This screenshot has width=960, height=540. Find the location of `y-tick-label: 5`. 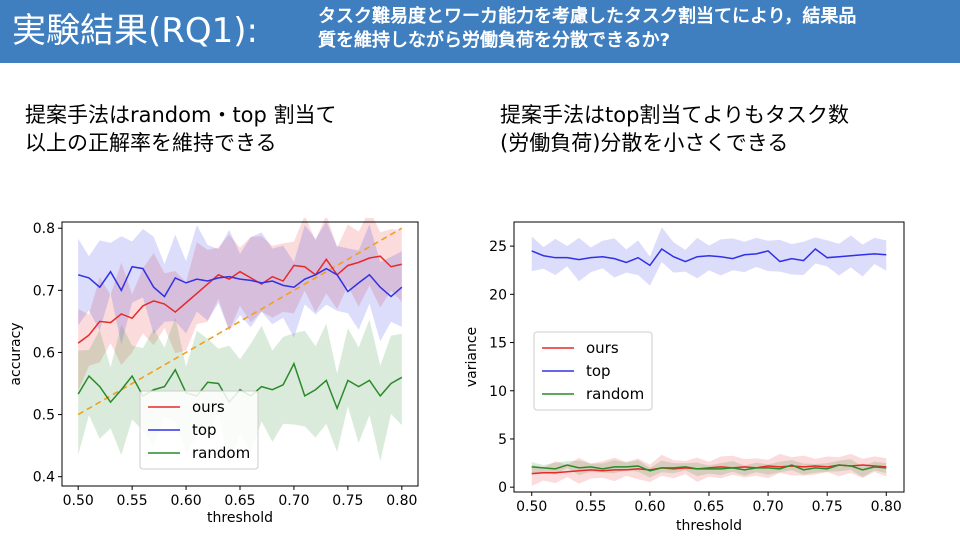

y-tick-label: 5 is located at coordinates (502, 440).